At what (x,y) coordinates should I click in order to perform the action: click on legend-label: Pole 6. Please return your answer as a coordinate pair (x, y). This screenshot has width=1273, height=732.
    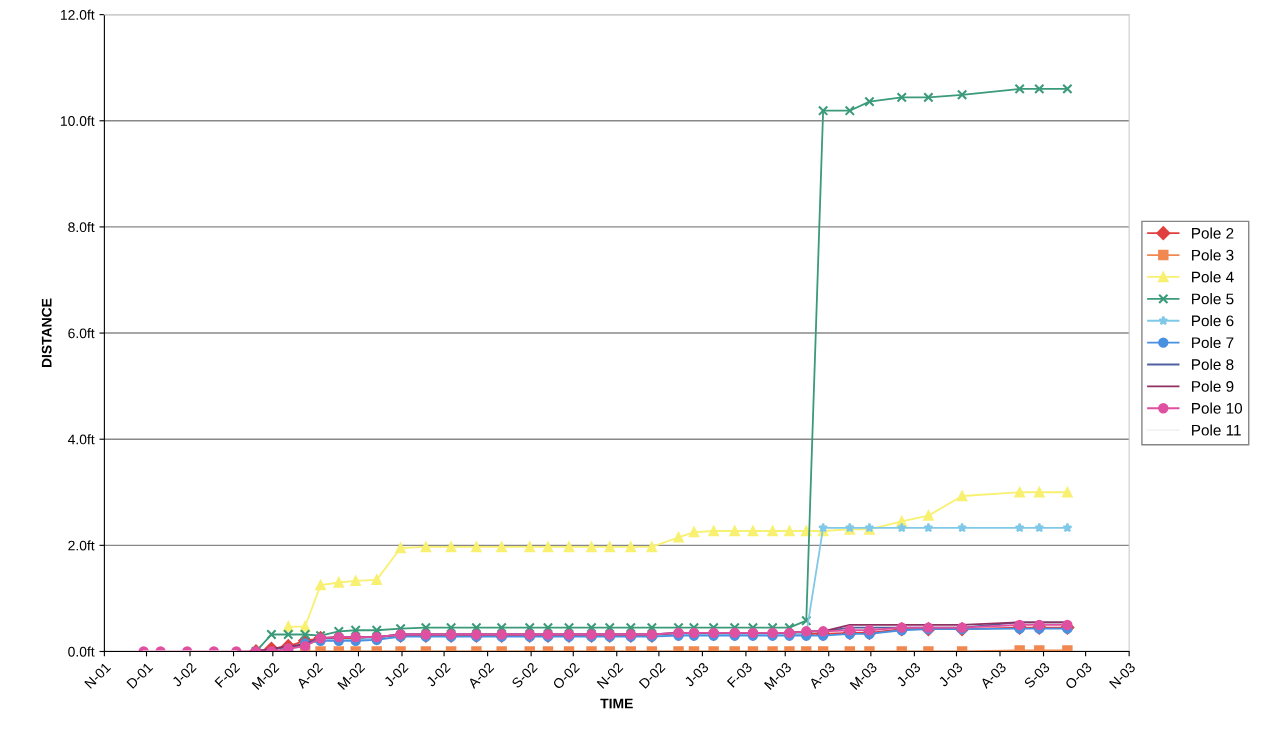
    Looking at the image, I should click on (1213, 321).